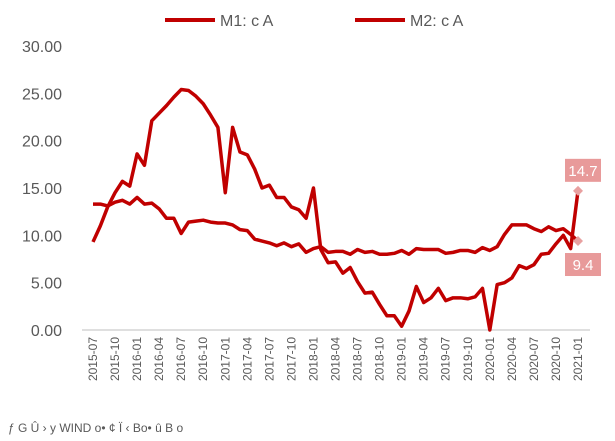 Image resolution: width=615 pixels, height=441 pixels. Describe the element at coordinates (578, 359) in the screenshot. I see `x-tick-label: 2021-01` at that location.